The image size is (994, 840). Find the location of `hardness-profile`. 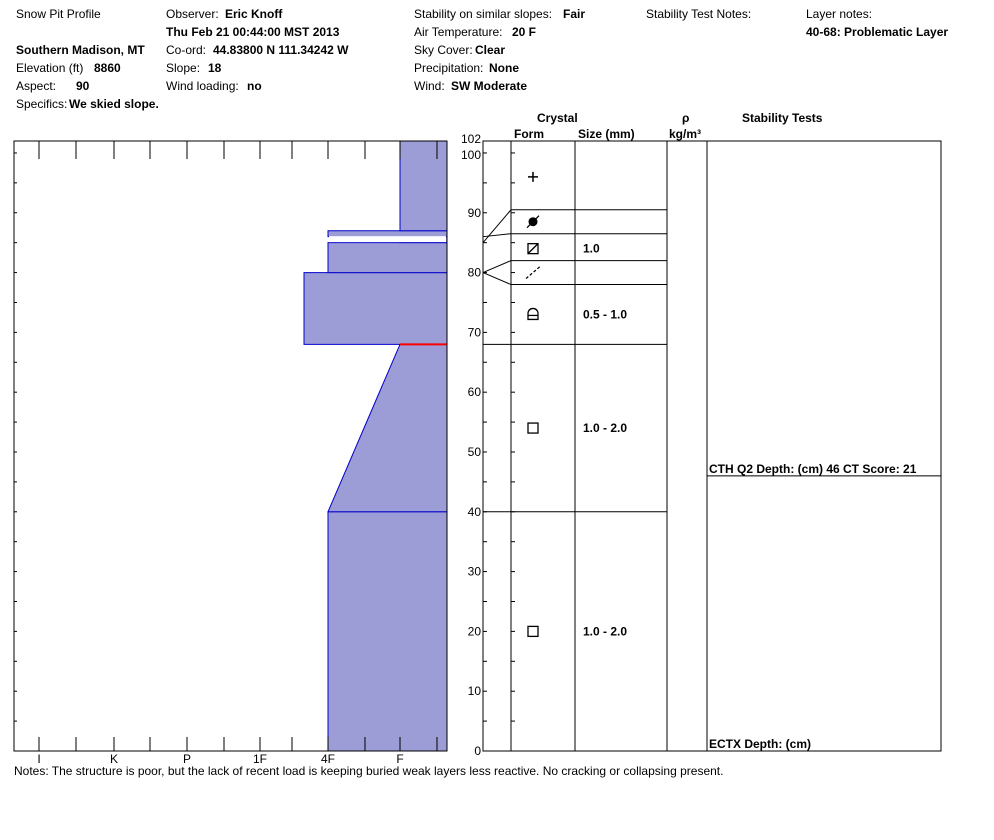

hardness-profile is located at coordinates (375, 446).